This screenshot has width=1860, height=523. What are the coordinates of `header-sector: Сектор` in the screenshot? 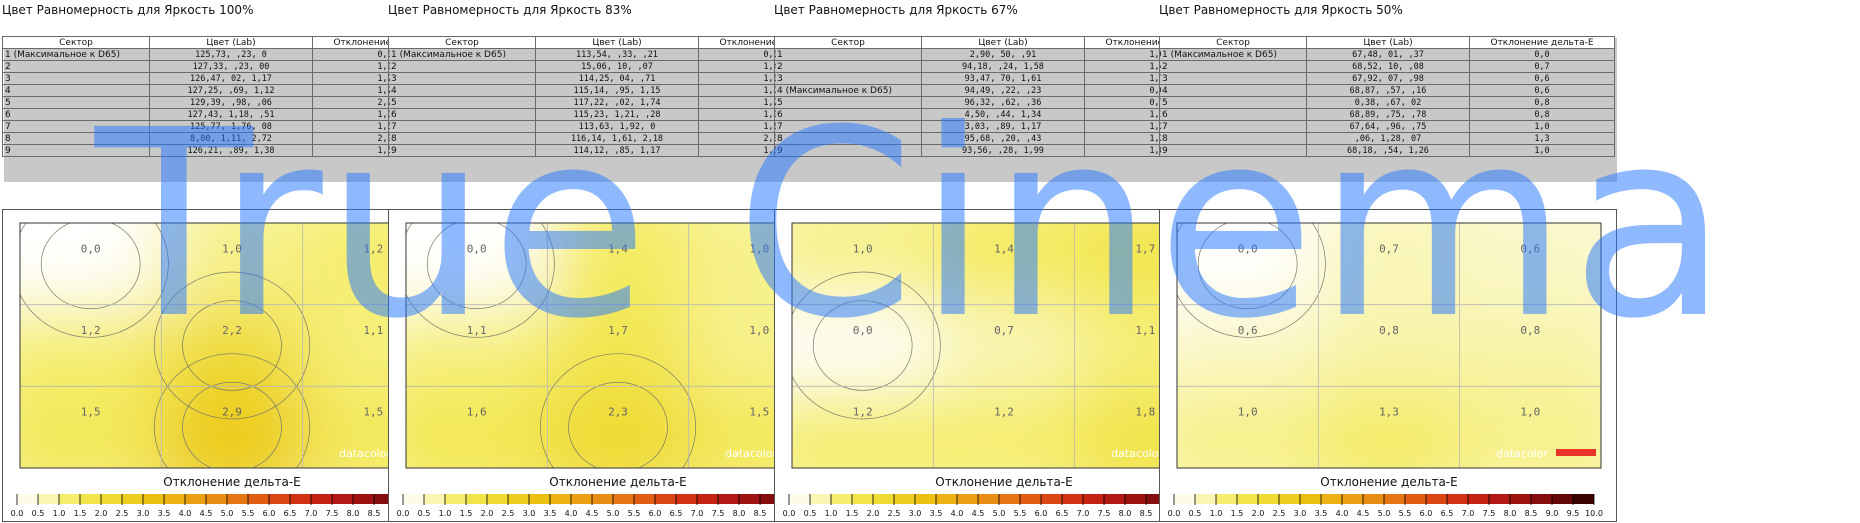 It's located at (76, 42).